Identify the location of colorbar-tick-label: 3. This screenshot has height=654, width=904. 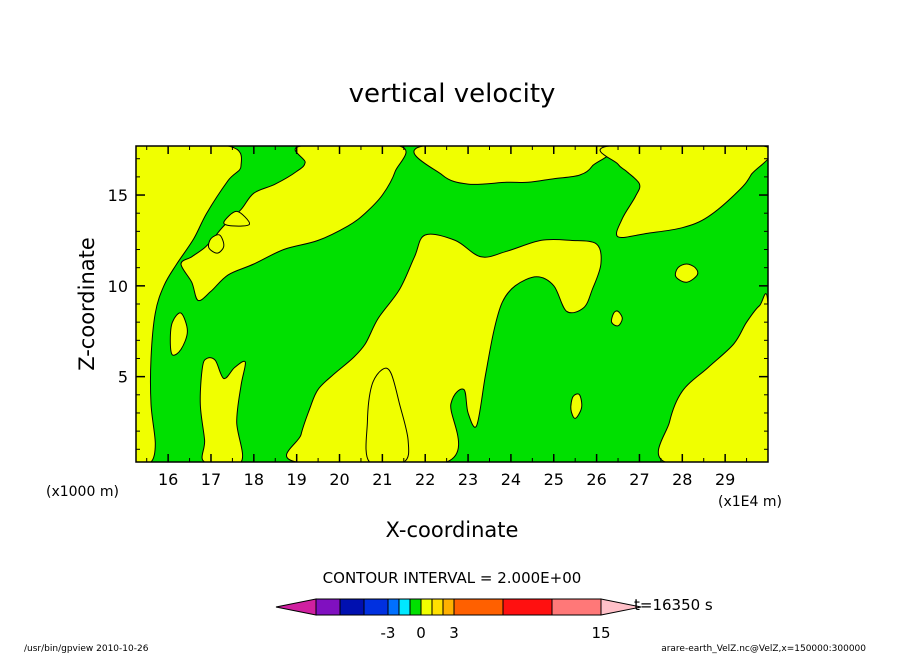
(454, 633).